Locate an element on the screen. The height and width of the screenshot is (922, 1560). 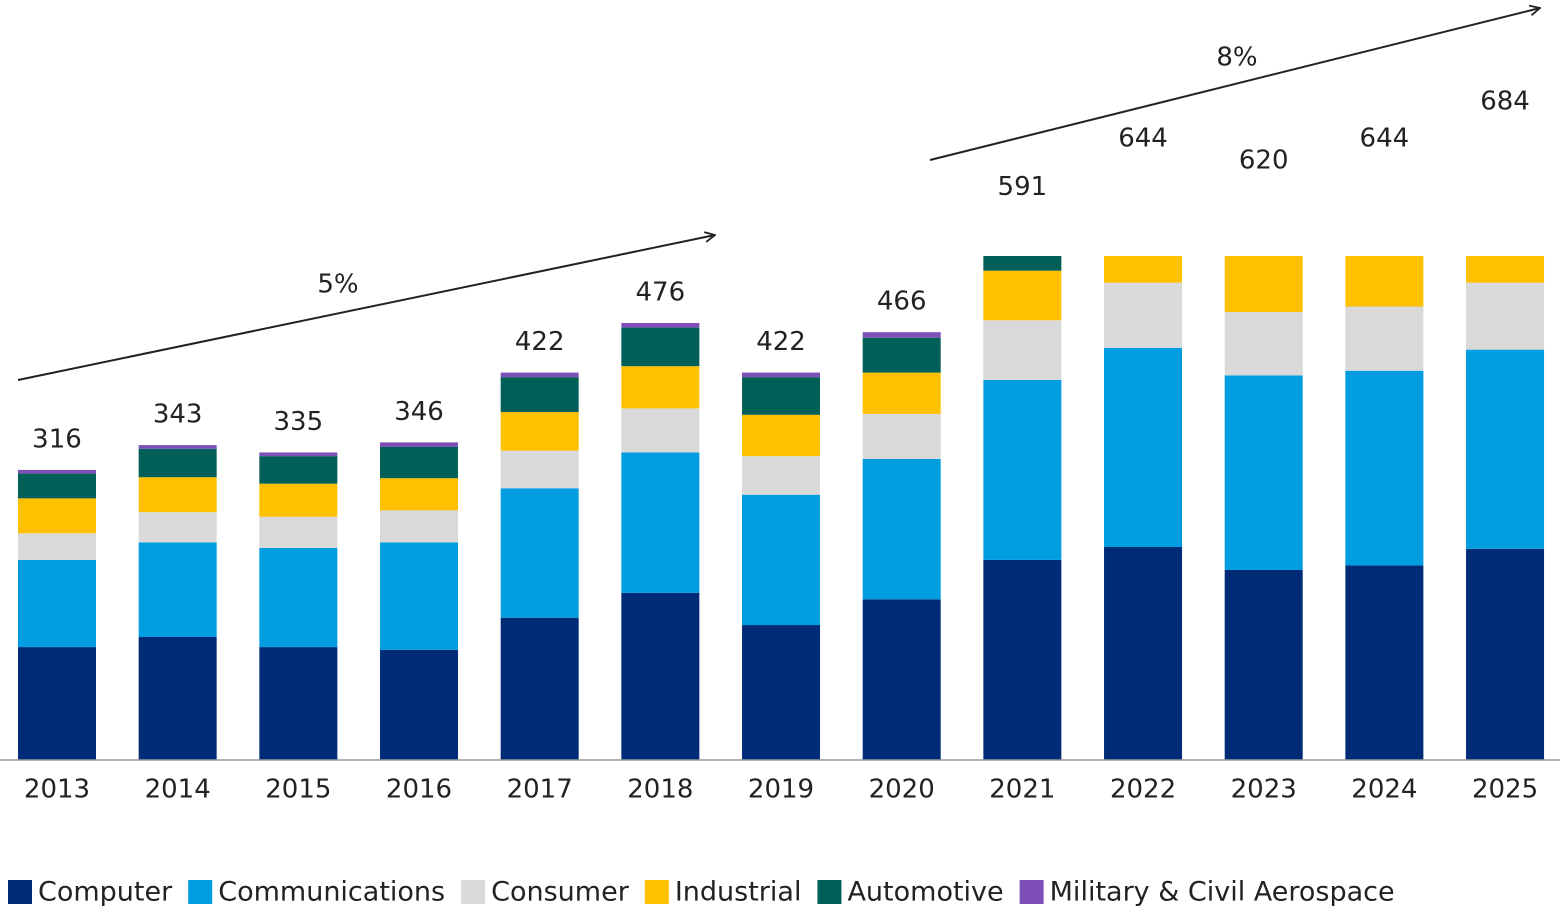
total-label: 620 is located at coordinates (1264, 160).